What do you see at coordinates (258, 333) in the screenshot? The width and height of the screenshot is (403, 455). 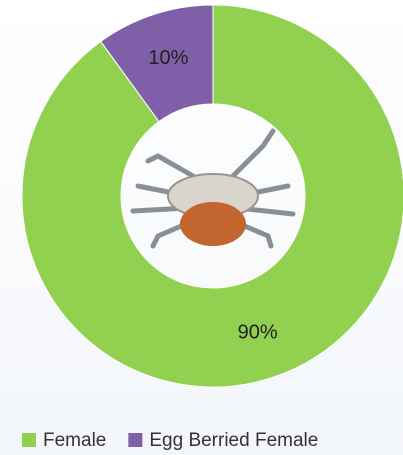 I see `data-label: 90%` at bounding box center [258, 333].